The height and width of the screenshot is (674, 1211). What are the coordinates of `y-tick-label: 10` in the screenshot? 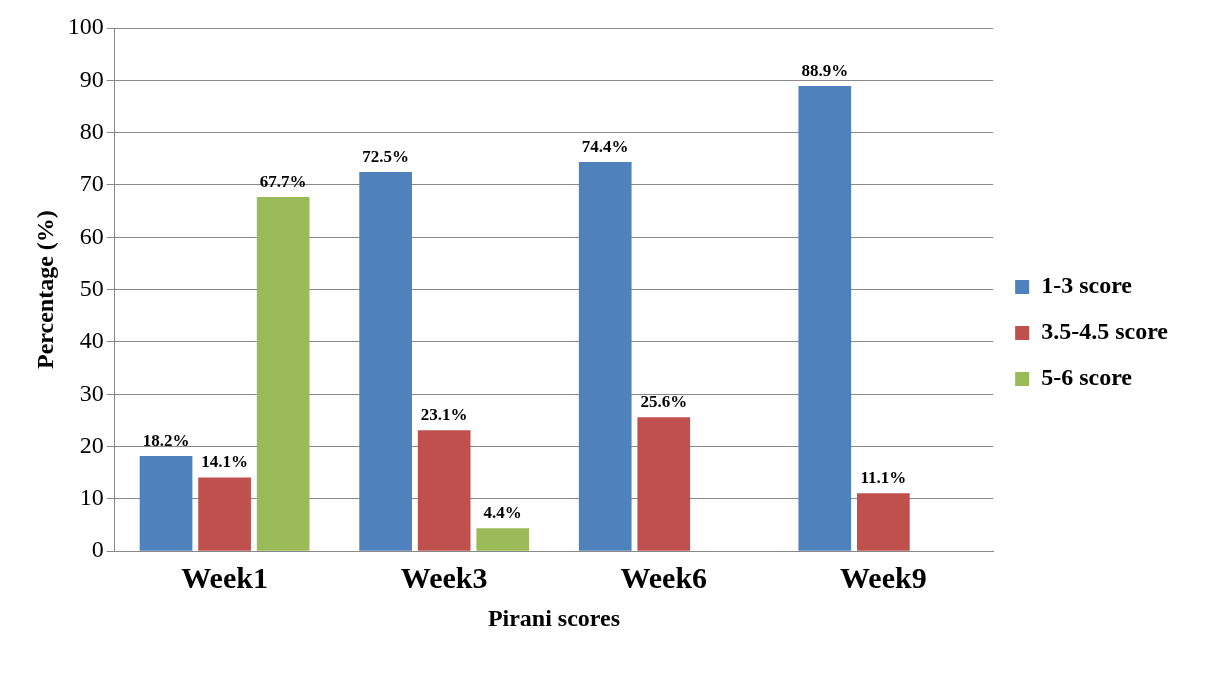 It's located at (91, 497).